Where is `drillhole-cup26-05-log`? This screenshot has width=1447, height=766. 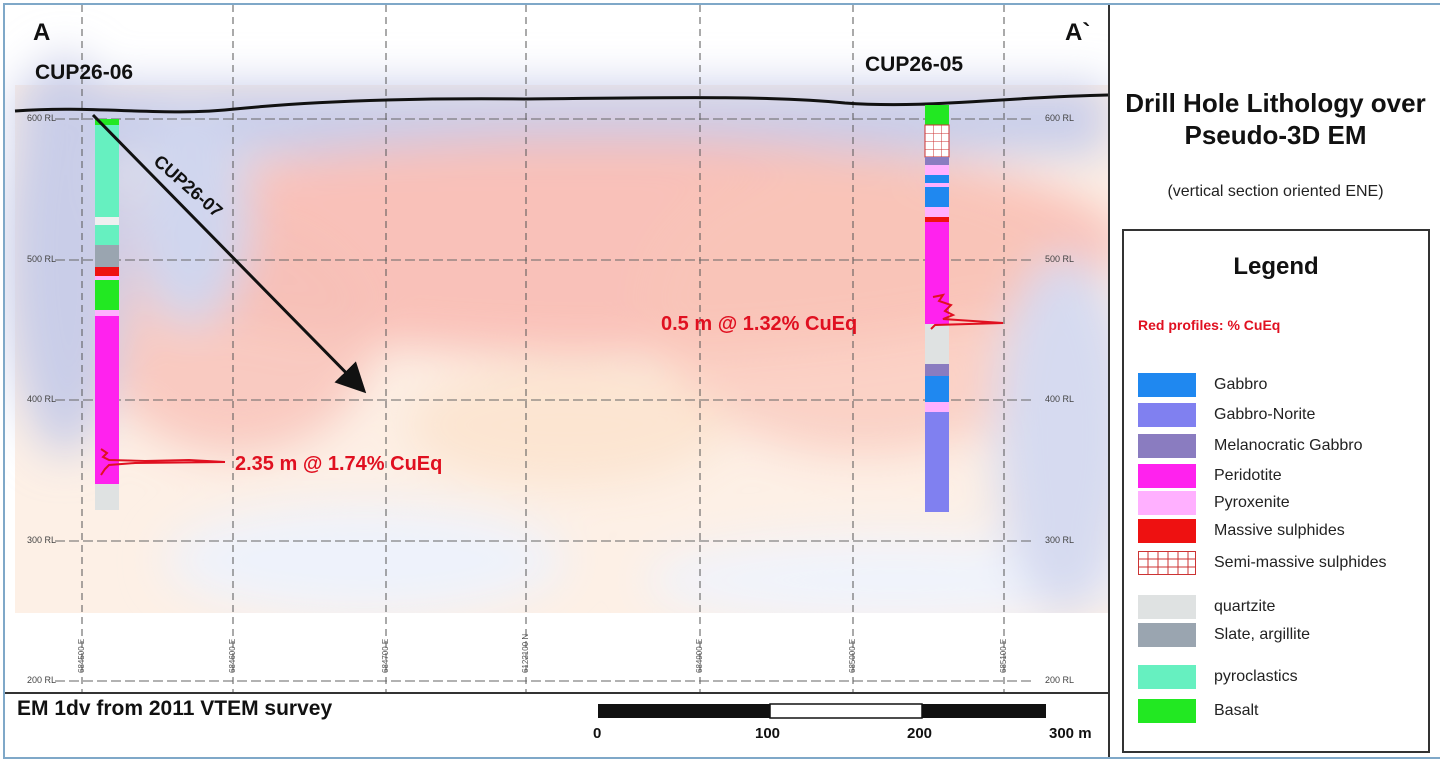
drillhole-cup26-05-log is located at coordinates (964, 308).